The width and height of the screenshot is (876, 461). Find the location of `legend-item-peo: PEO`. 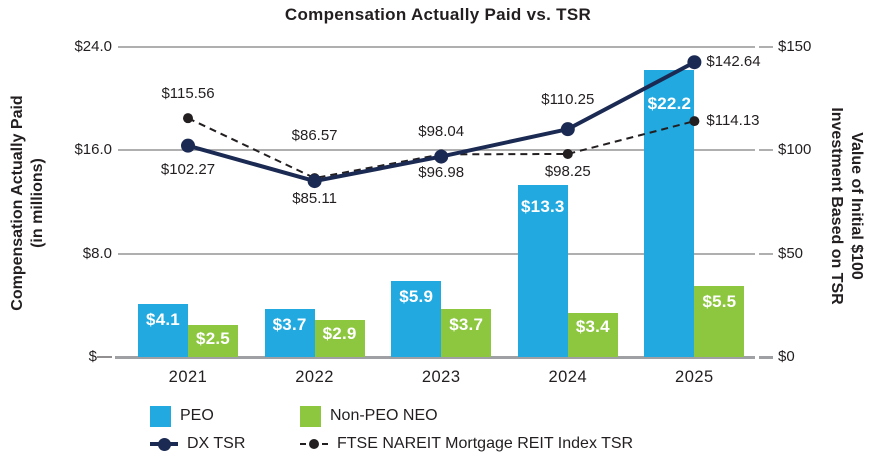

legend-item-peo: PEO is located at coordinates (225, 416).